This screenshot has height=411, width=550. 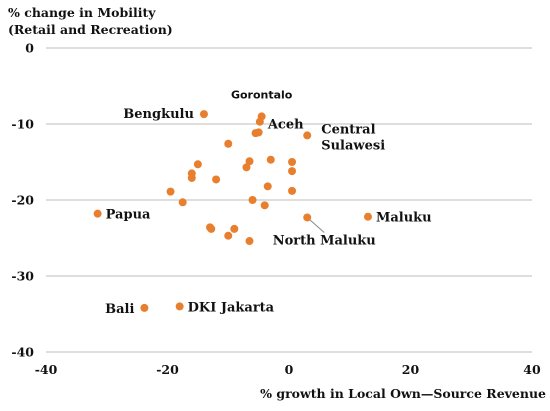 I want to click on x-tick-label: 0, so click(x=289, y=369).